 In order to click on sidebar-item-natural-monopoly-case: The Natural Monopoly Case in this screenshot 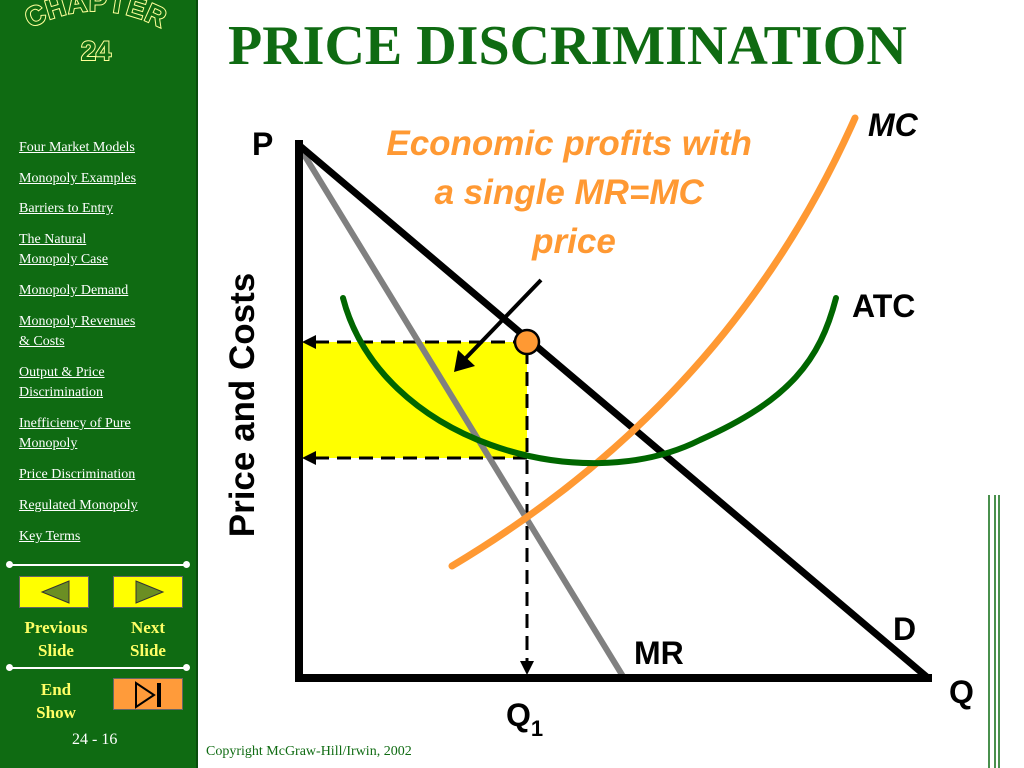, I will do `click(64, 249)`.